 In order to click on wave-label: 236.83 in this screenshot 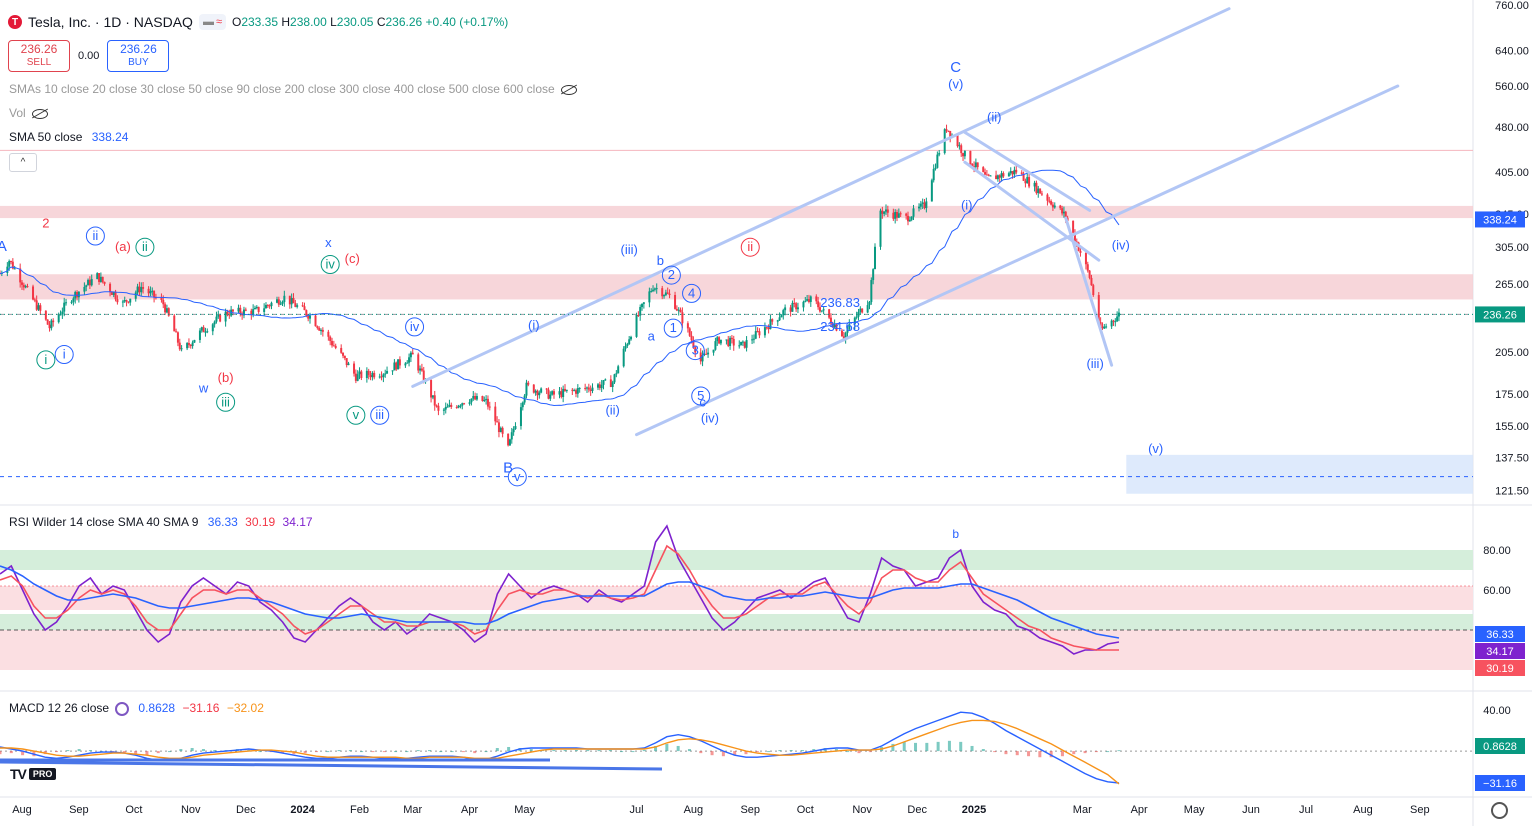, I will do `click(840, 302)`.